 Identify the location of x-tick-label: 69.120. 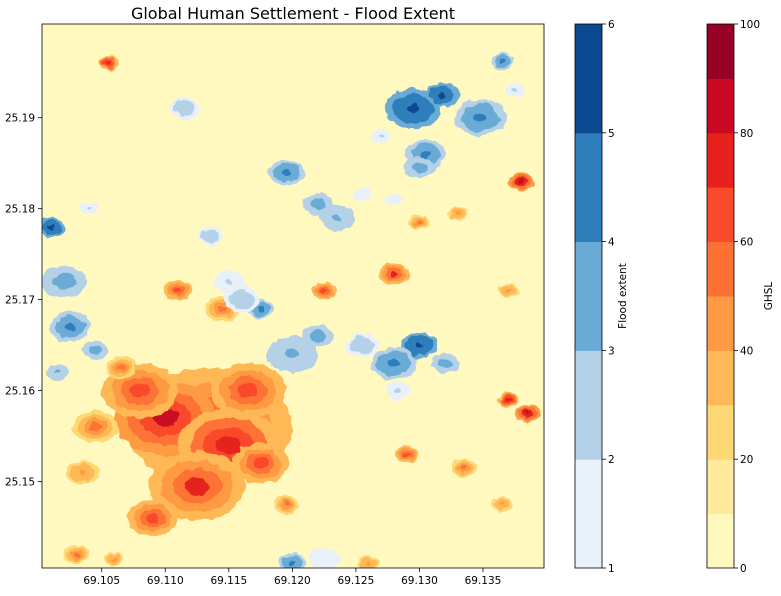
(292, 581).